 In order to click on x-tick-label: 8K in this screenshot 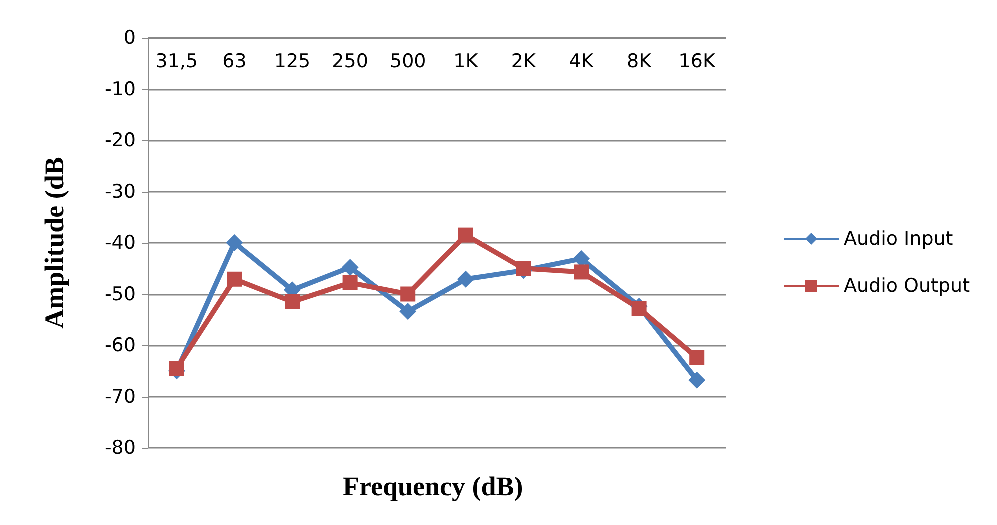, I will do `click(639, 61)`.